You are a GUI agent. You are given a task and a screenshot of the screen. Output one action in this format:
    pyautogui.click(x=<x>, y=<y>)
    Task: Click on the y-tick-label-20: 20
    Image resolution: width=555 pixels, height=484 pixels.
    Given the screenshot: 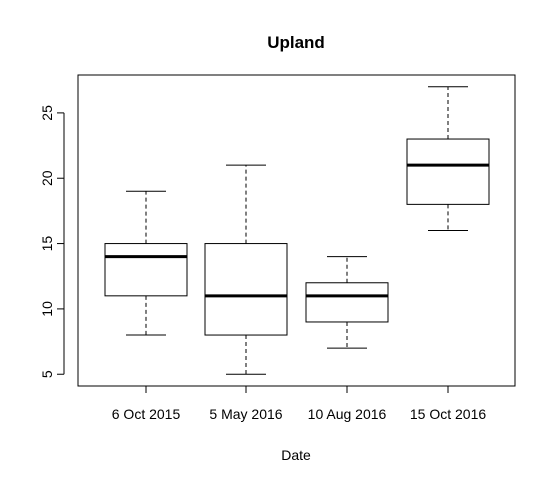 What is the action you would take?
    pyautogui.click(x=47, y=178)
    